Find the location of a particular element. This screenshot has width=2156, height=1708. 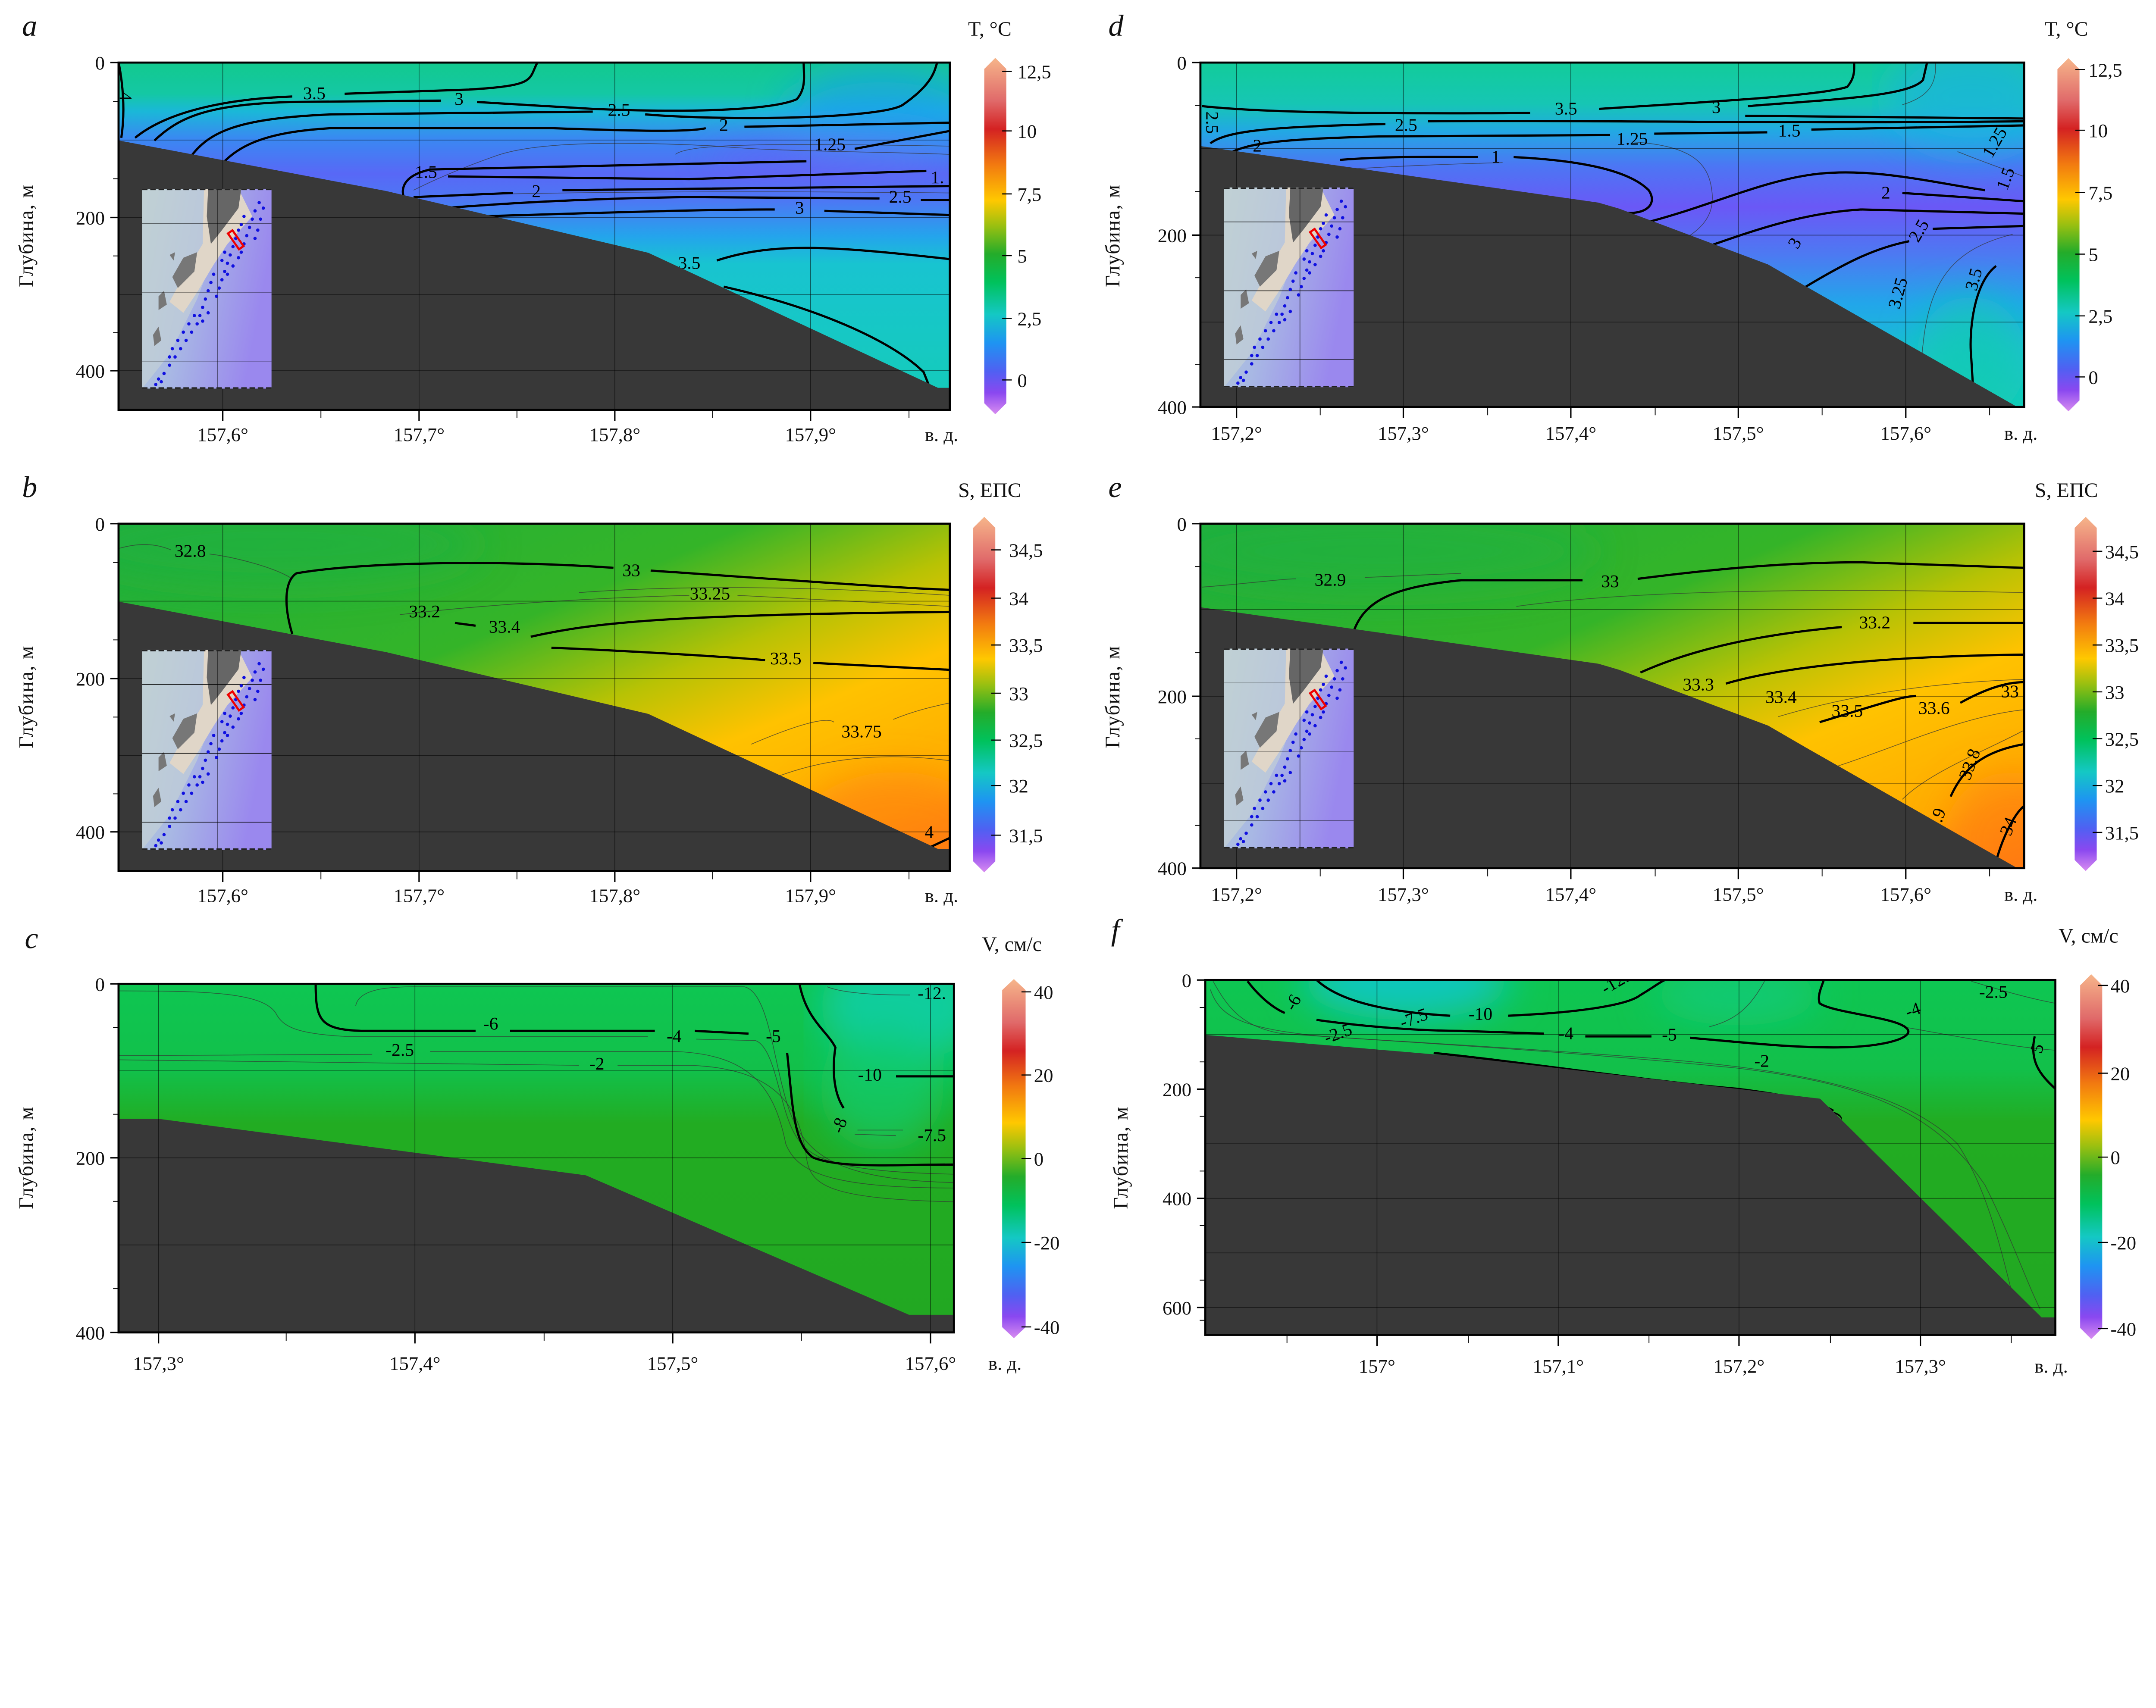

colorbar-tick-label: 34 is located at coordinates (1018, 598).